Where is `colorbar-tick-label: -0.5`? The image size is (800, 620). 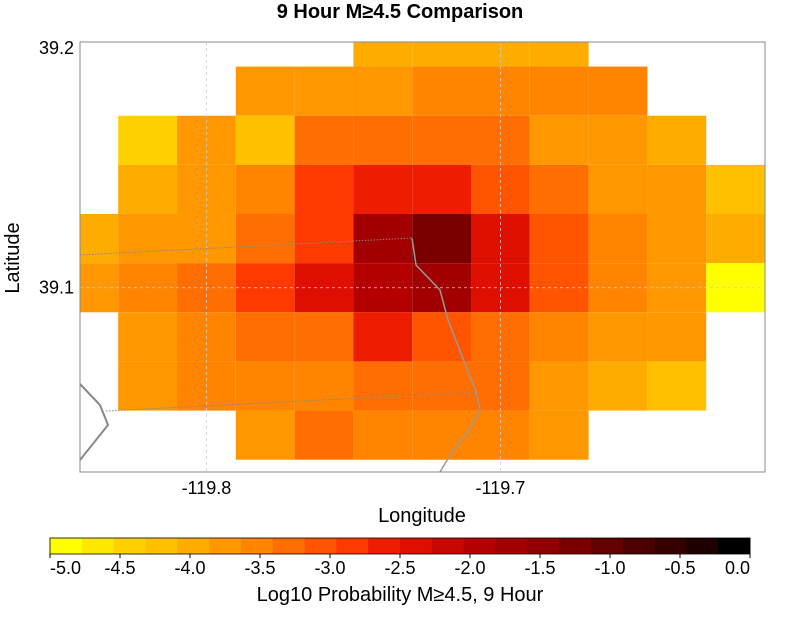
colorbar-tick-label: -0.5 is located at coordinates (679, 568).